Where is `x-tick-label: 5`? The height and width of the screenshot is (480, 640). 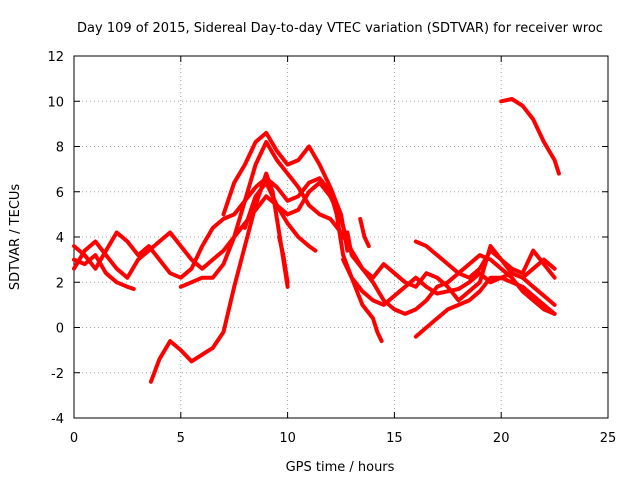
x-tick-label: 5 is located at coordinates (181, 438).